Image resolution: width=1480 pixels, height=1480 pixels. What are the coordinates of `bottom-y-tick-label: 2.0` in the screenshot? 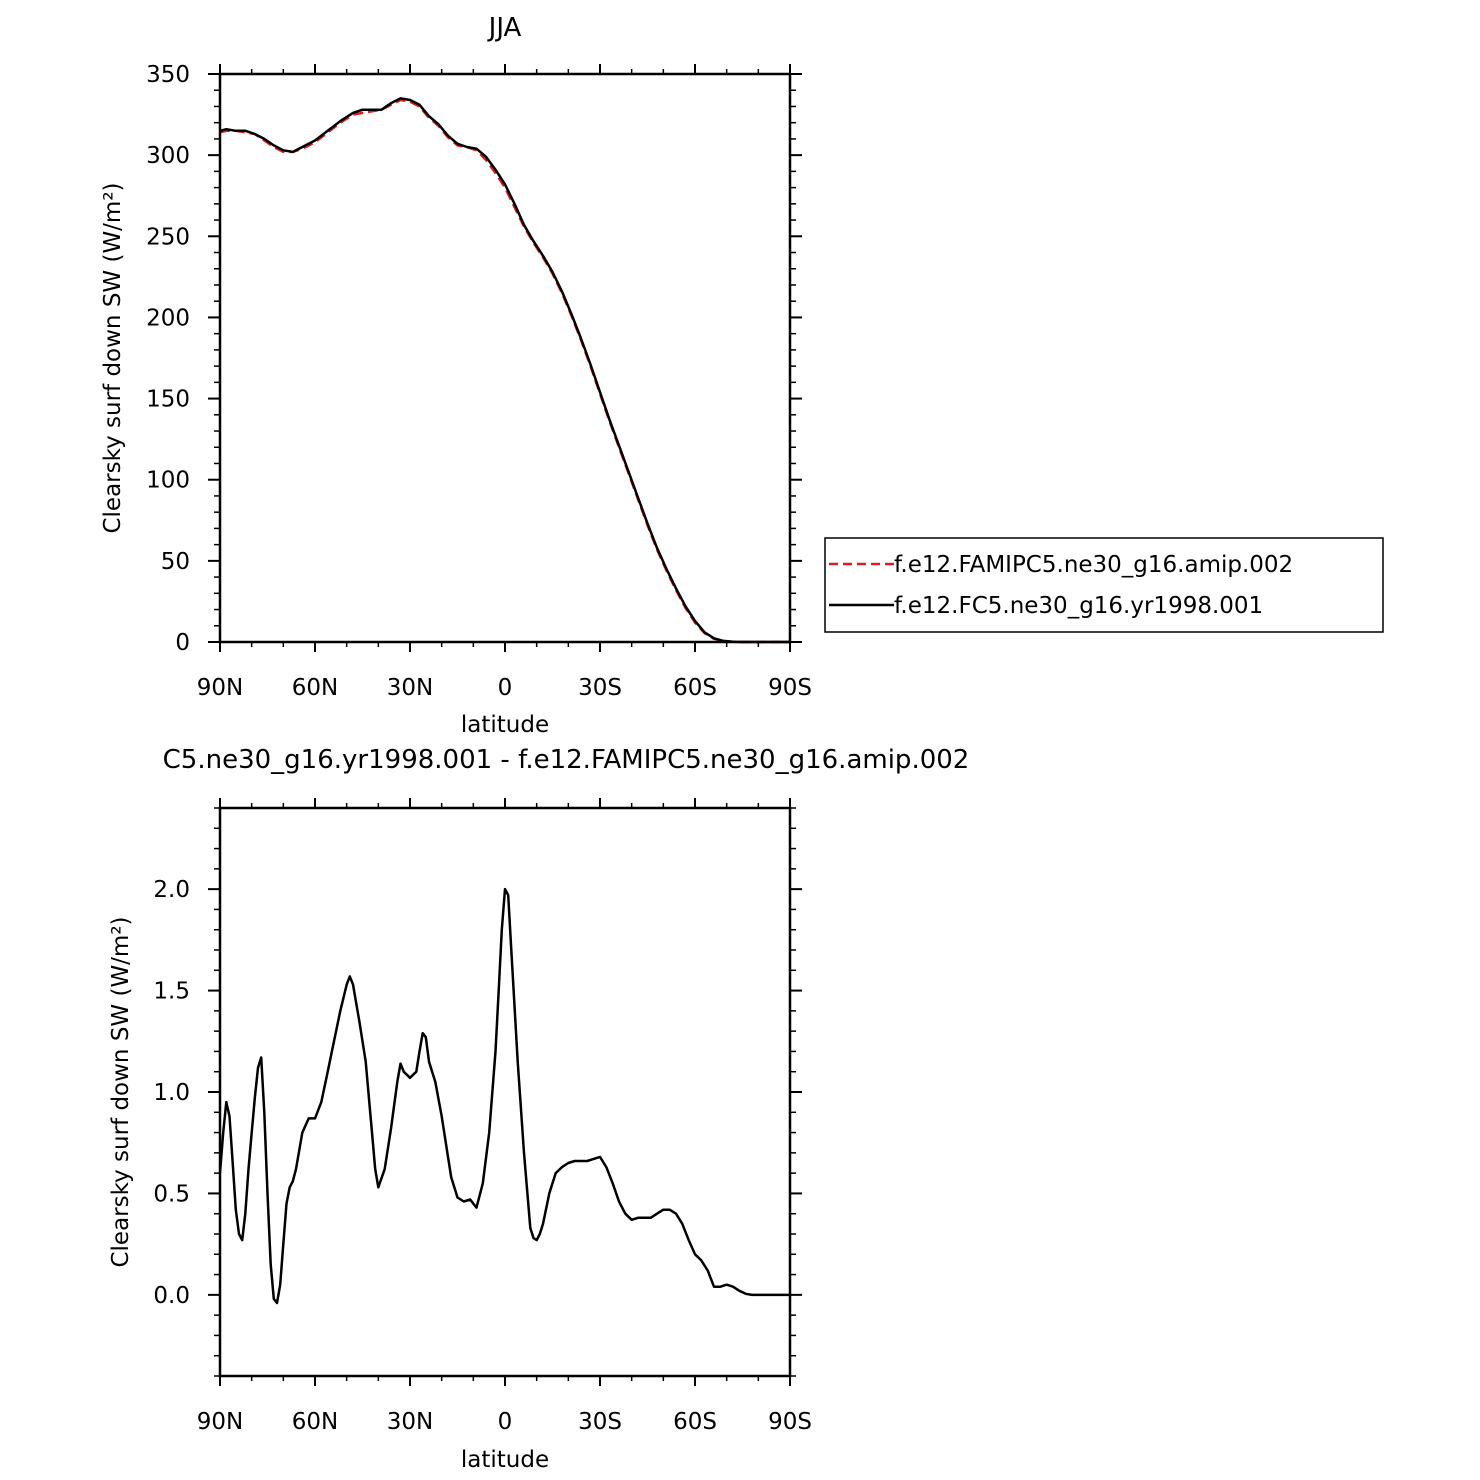 It's located at (171, 890).